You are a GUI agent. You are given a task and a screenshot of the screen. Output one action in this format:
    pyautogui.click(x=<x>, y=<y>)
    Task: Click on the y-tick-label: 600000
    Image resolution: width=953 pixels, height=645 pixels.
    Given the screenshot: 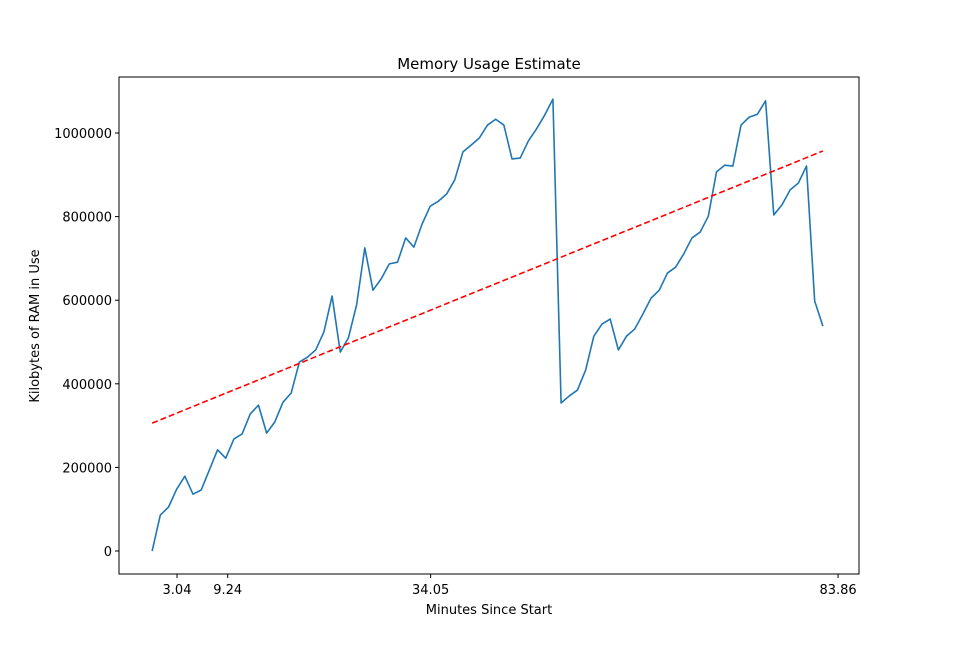 What is the action you would take?
    pyautogui.click(x=87, y=301)
    